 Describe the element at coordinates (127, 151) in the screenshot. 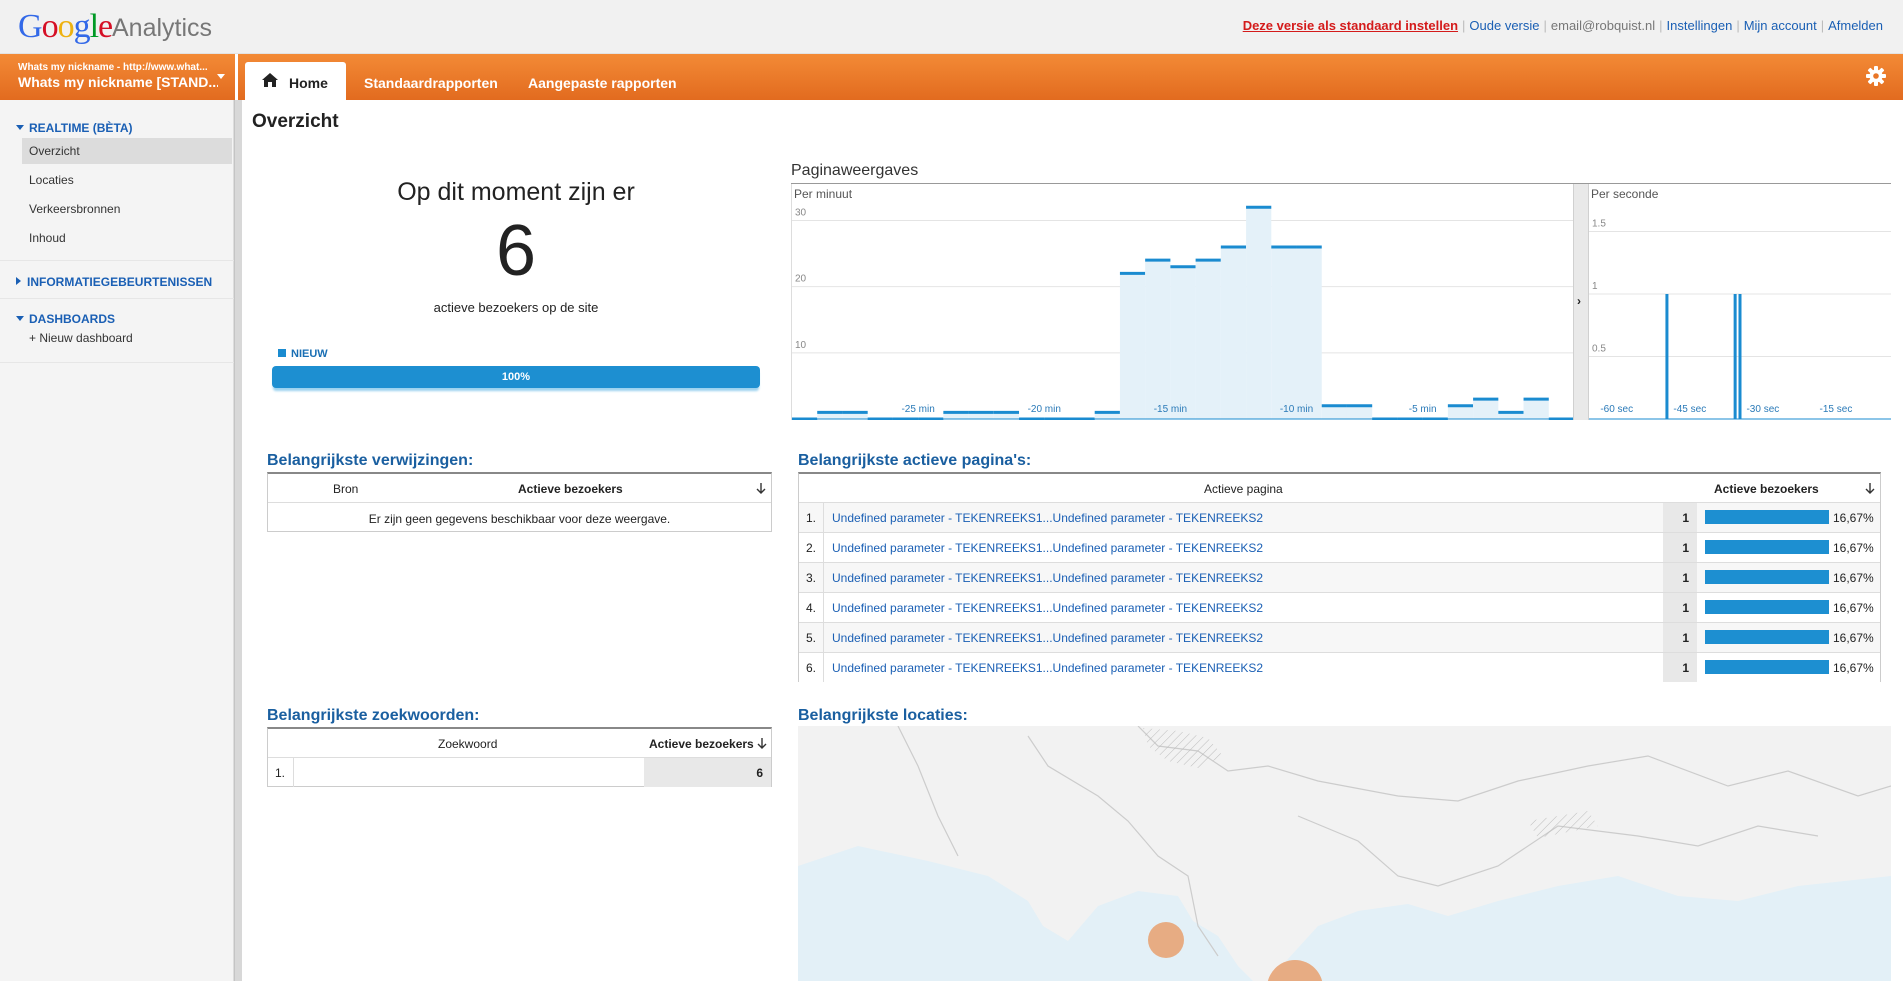

I see `sidebar-item-overzicht: Overzicht` at that location.